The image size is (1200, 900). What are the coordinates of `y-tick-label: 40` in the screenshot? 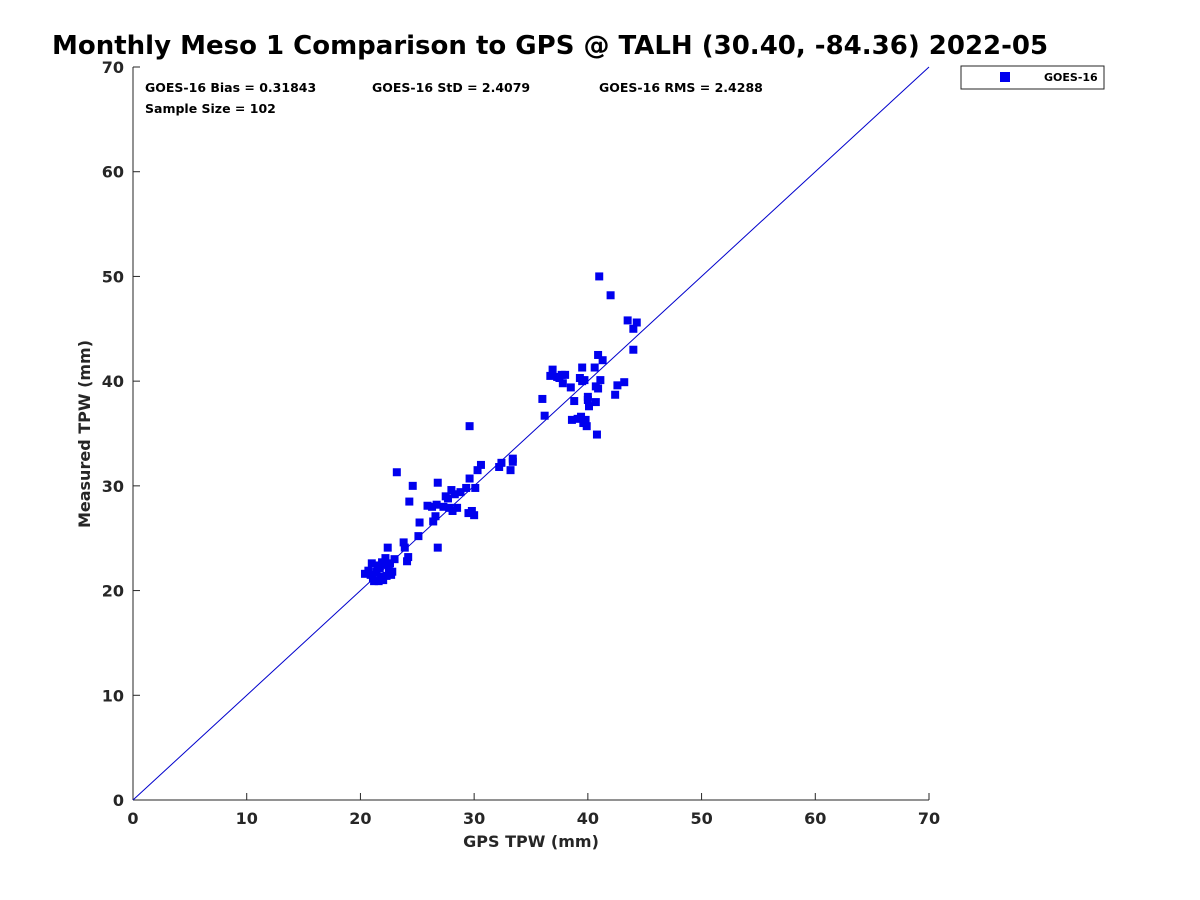 It's located at (113, 381).